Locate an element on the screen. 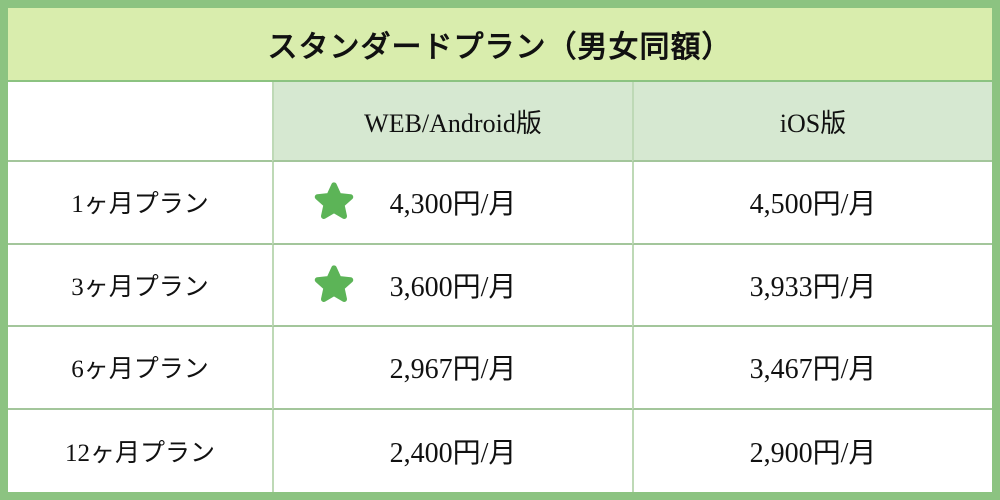  price-value: 3,933円/月 is located at coordinates (813, 287).